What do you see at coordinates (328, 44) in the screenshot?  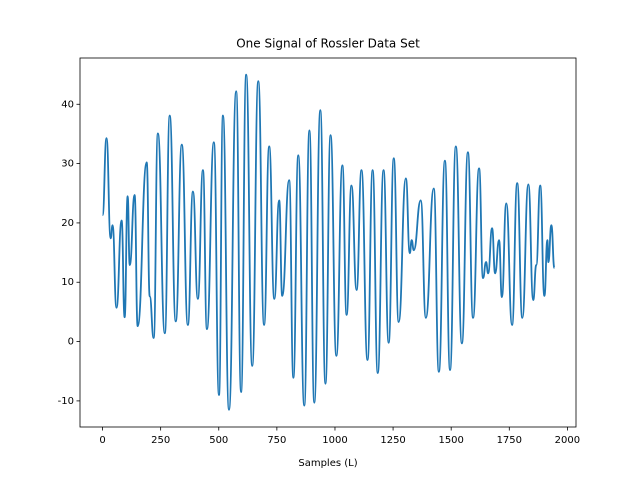 I see `chart-title: One Signal of Rossler Data Set` at bounding box center [328, 44].